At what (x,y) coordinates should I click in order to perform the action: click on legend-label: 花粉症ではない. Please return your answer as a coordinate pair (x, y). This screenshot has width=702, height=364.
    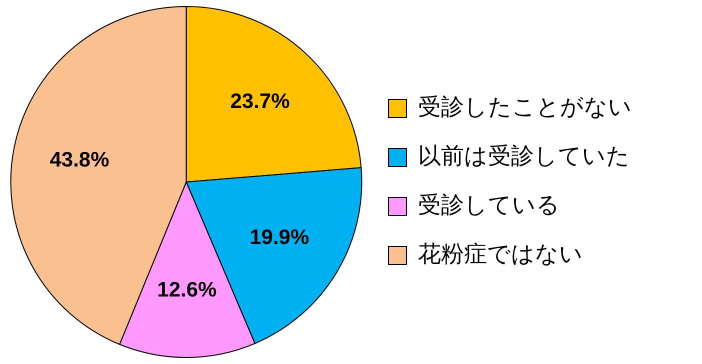
    Looking at the image, I should click on (500, 254).